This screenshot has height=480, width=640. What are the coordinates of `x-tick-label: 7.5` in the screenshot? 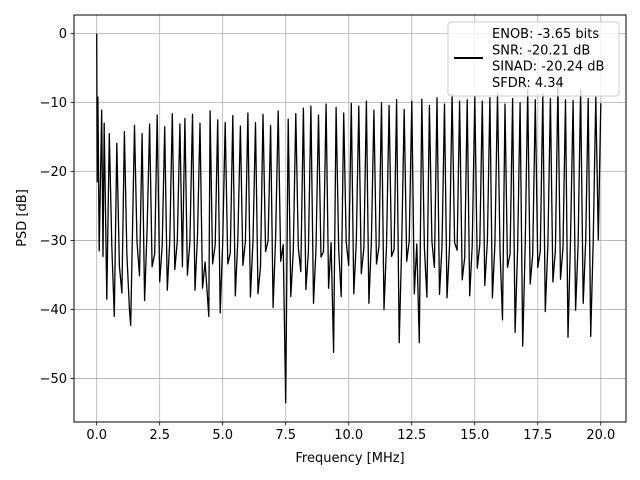 It's located at (285, 435).